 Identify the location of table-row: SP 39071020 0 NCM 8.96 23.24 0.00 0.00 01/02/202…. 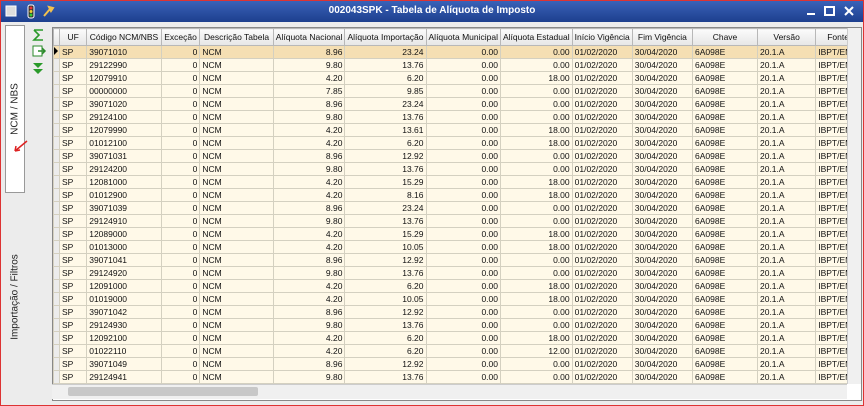
(457, 104).